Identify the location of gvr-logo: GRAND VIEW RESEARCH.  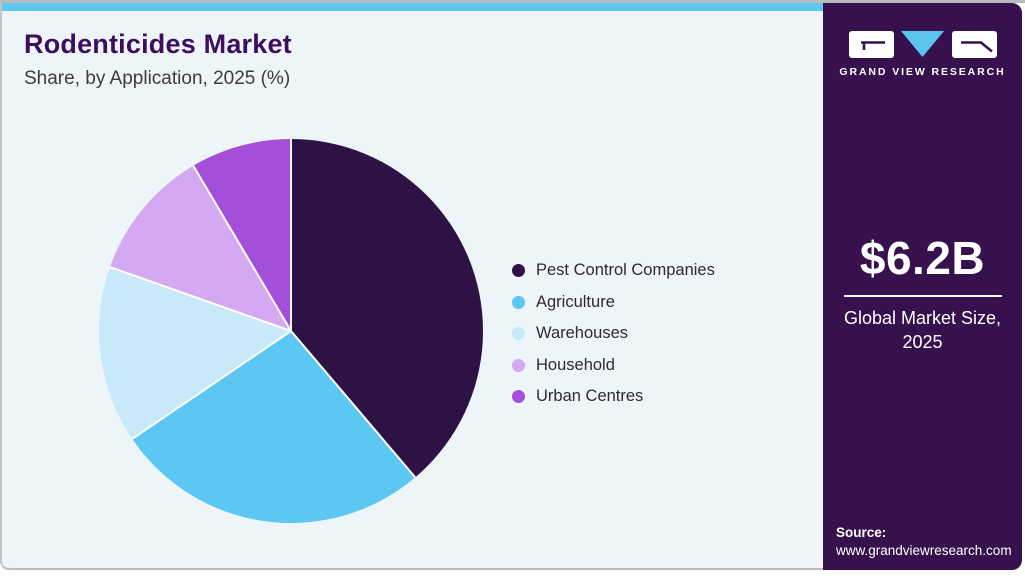
(922, 53).